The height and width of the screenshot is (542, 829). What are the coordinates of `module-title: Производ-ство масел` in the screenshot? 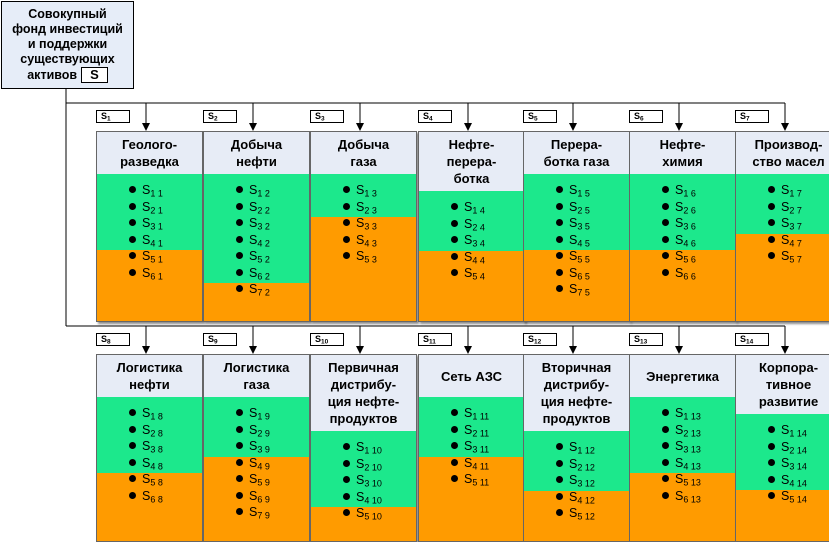 It's located at (782, 153).